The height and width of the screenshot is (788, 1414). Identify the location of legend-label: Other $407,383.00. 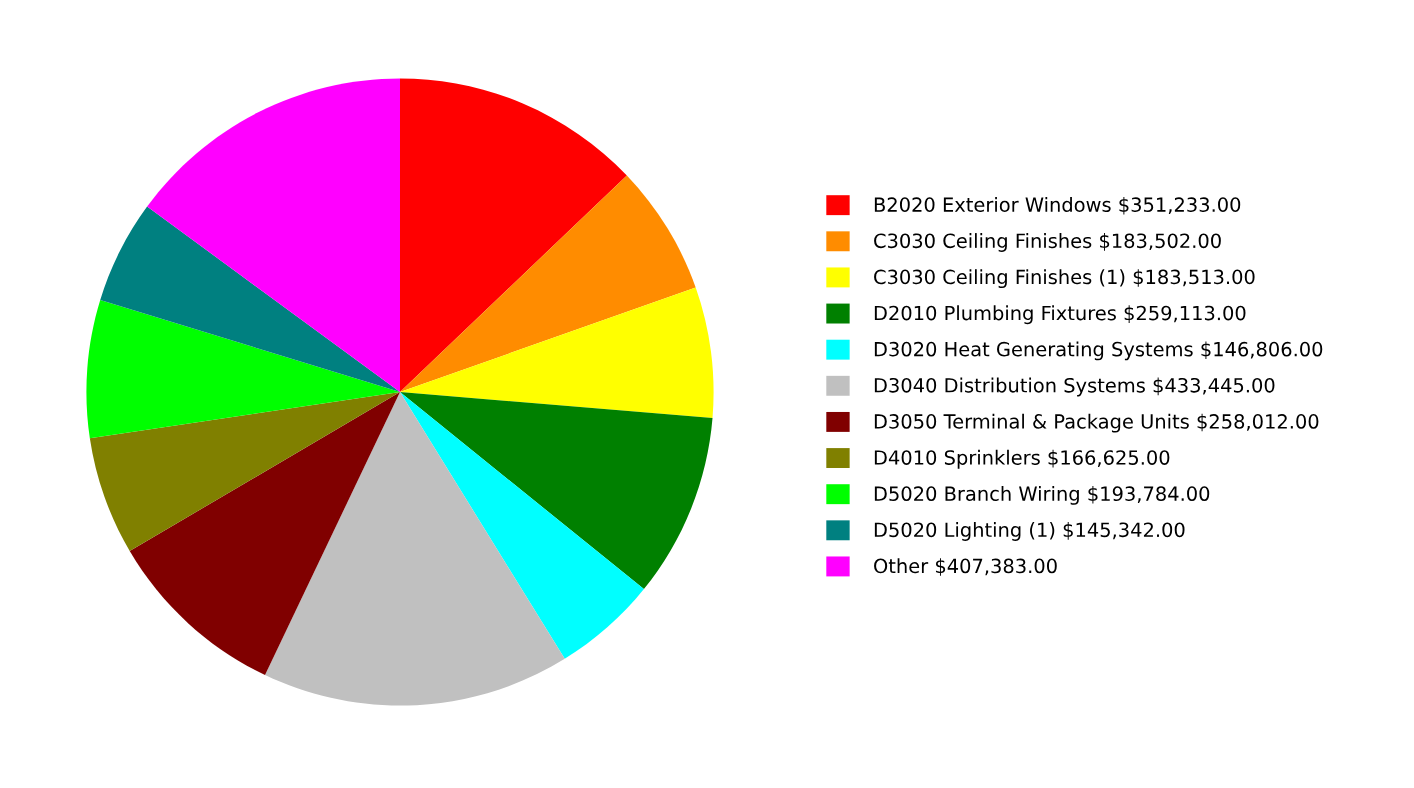
(965, 567).